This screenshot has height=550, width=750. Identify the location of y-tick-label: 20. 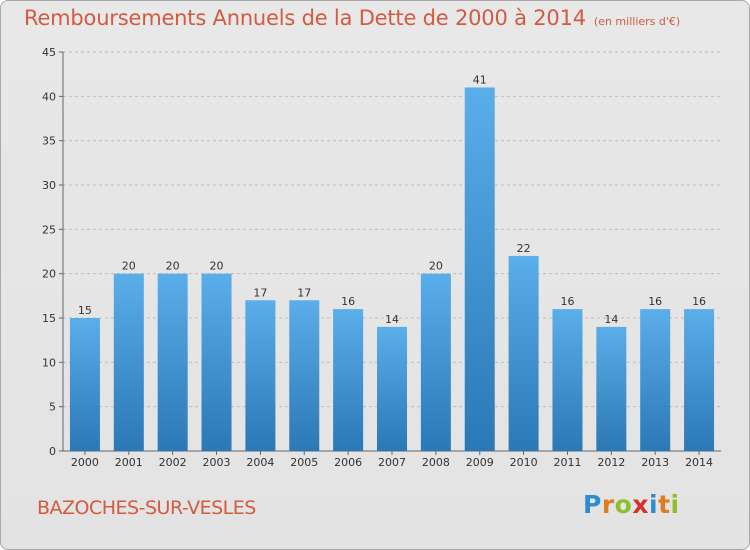
(49, 274).